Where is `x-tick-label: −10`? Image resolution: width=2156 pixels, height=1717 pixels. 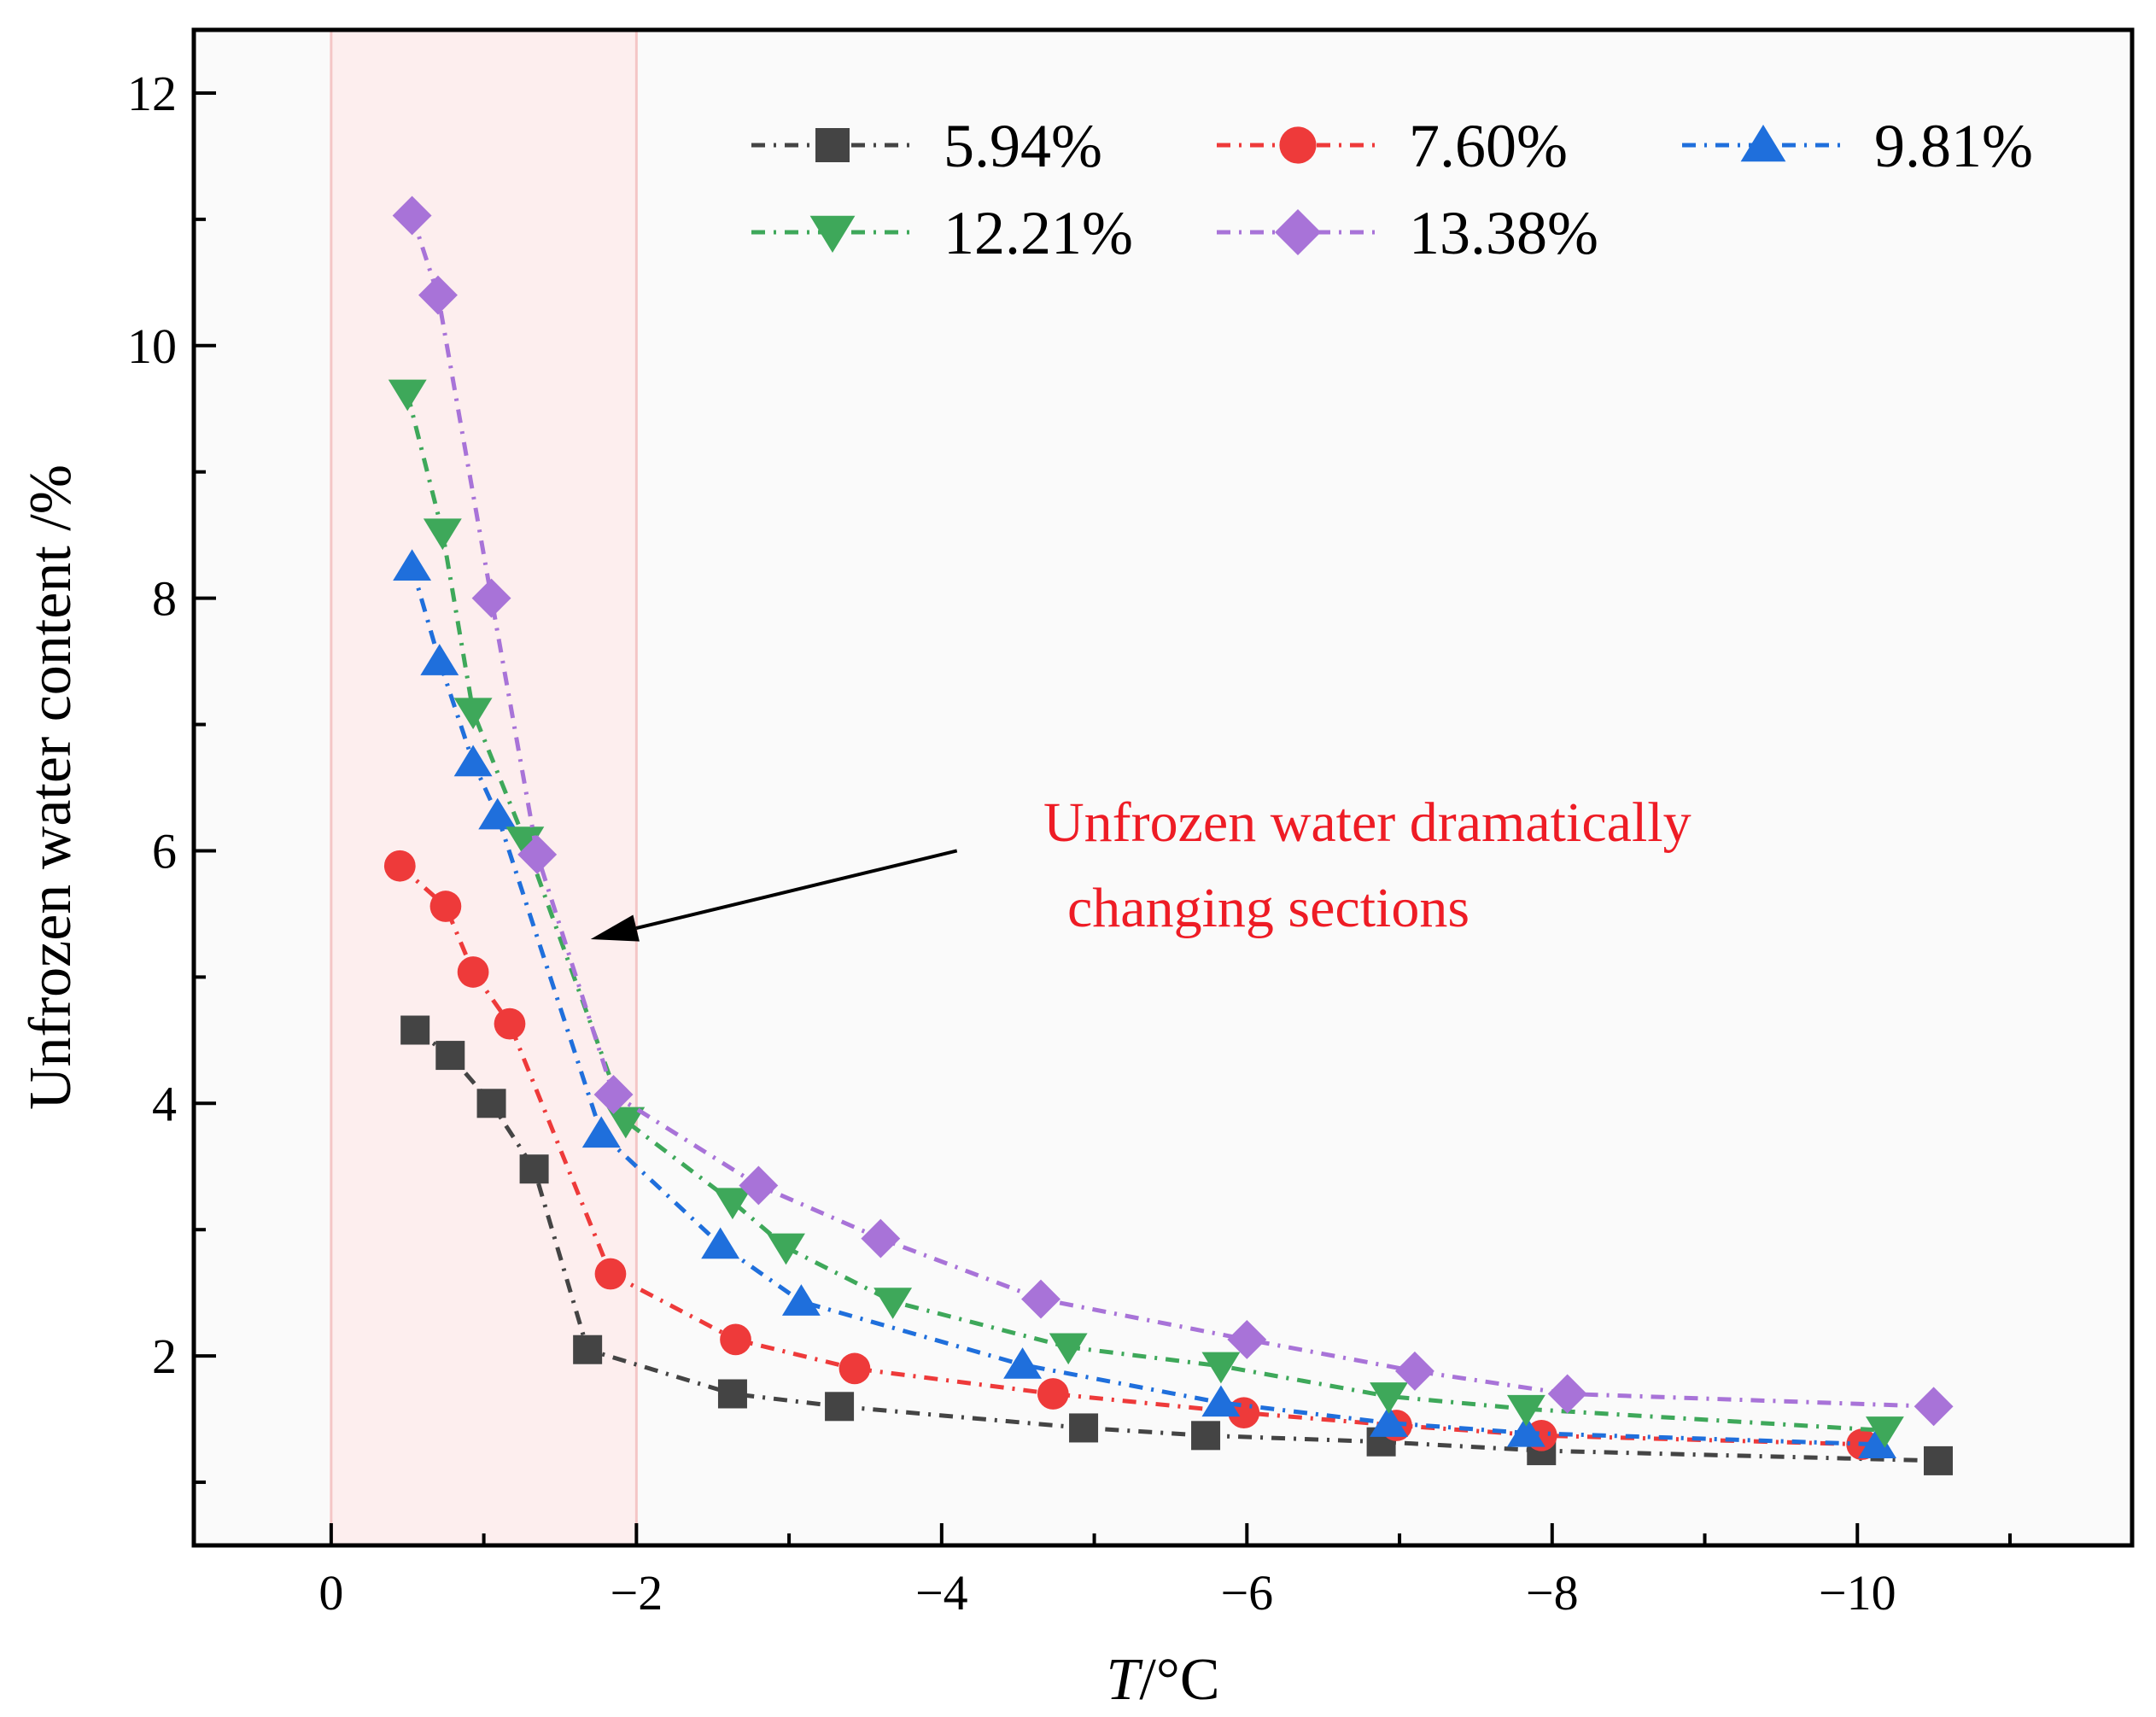 x-tick-label: −10 is located at coordinates (1857, 1593).